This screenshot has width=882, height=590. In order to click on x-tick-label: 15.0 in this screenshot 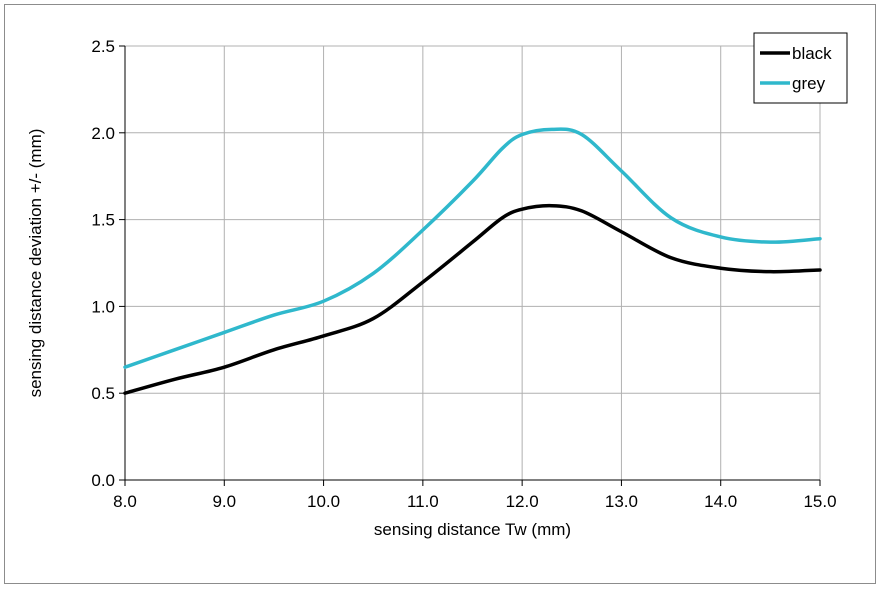, I will do `click(819, 501)`.